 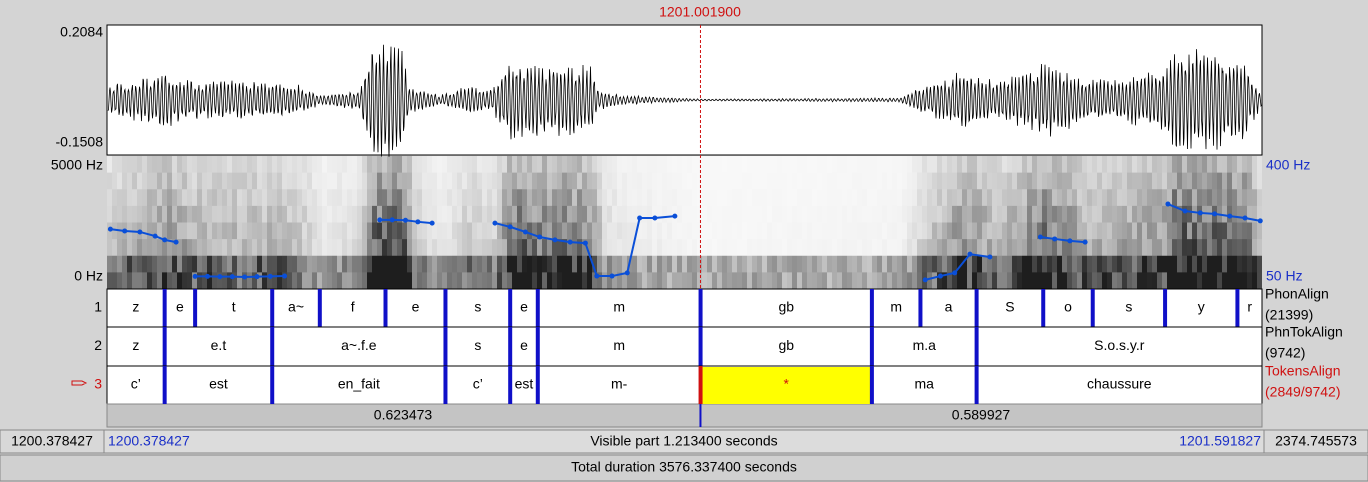 What do you see at coordinates (234, 307) in the screenshot?
I see `interval-label: t` at bounding box center [234, 307].